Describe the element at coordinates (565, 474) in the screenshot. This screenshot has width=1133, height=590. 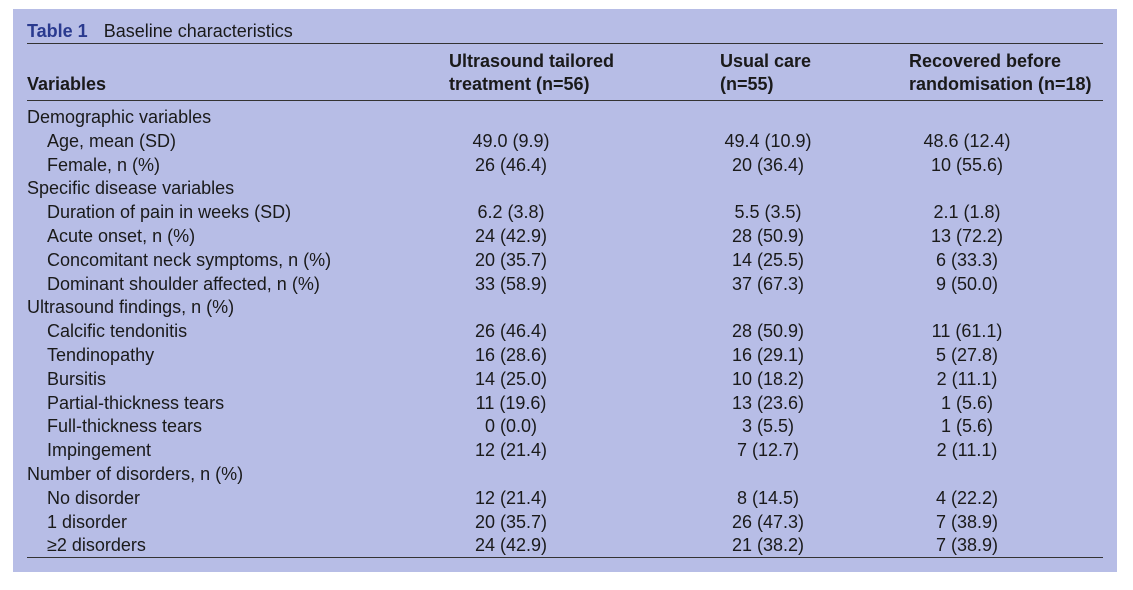
I see `section-row: Number of disorders, n (%)` at that location.